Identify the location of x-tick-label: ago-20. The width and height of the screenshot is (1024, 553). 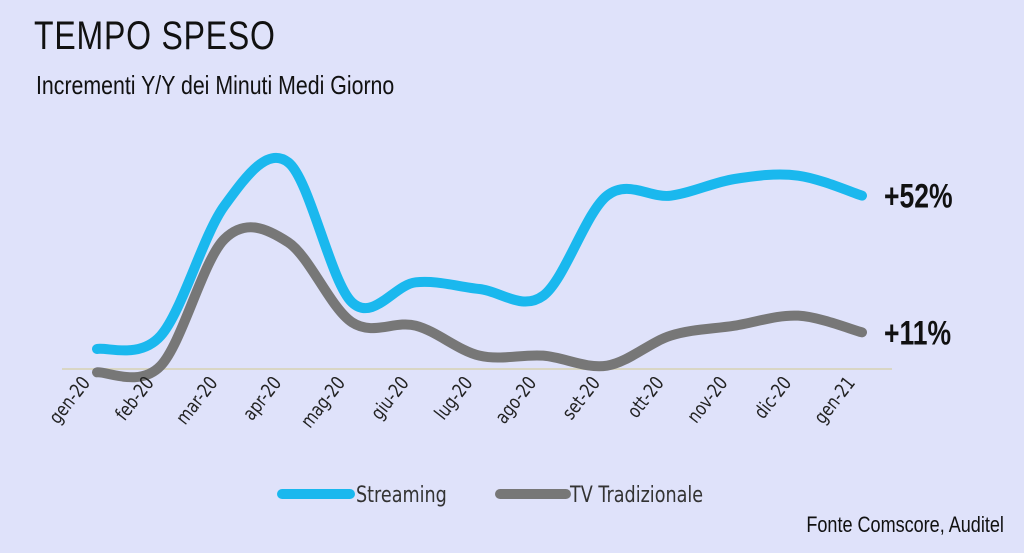
(516, 401).